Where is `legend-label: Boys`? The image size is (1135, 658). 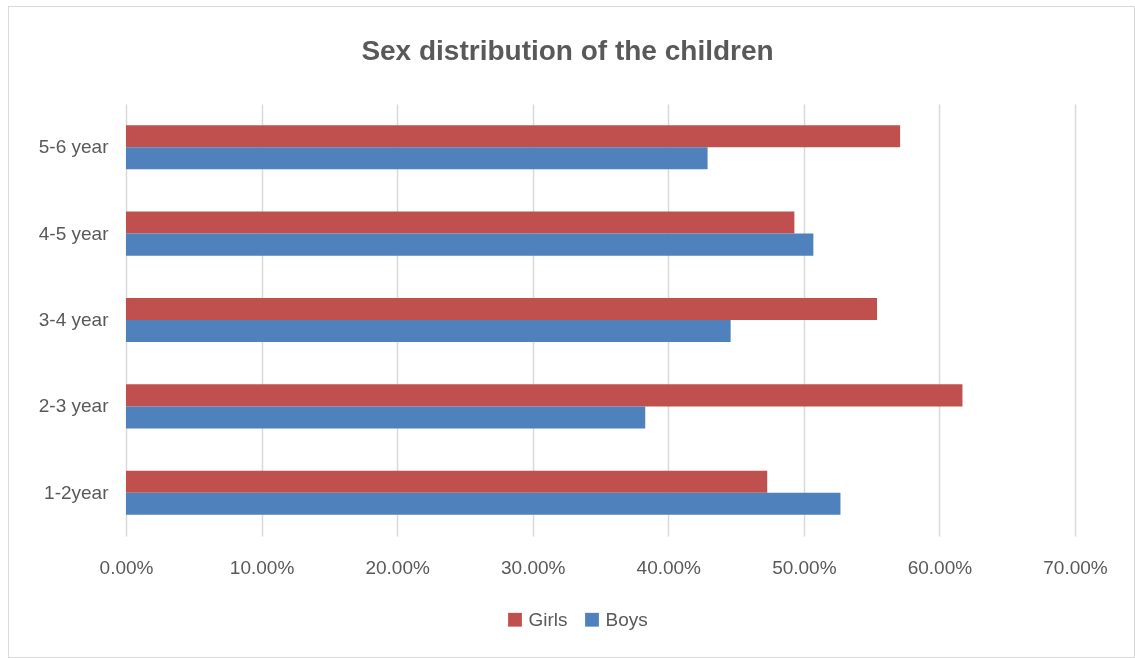
legend-label: Boys is located at coordinates (626, 619).